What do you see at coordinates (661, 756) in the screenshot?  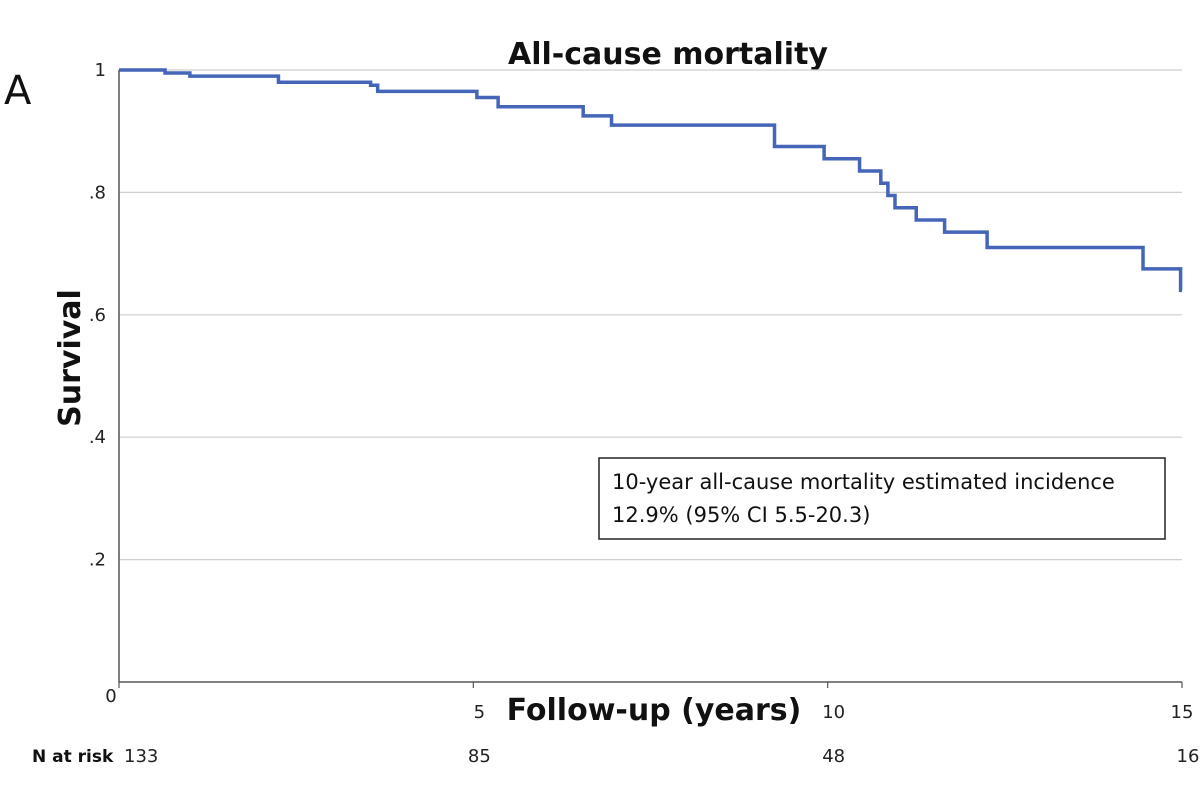 I see `at-risk-values: 133 85 48 16` at bounding box center [661, 756].